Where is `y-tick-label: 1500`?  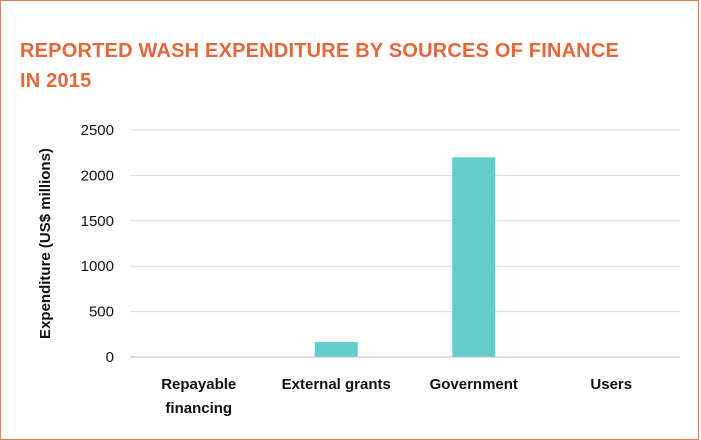
y-tick-label: 1500 is located at coordinates (97, 221).